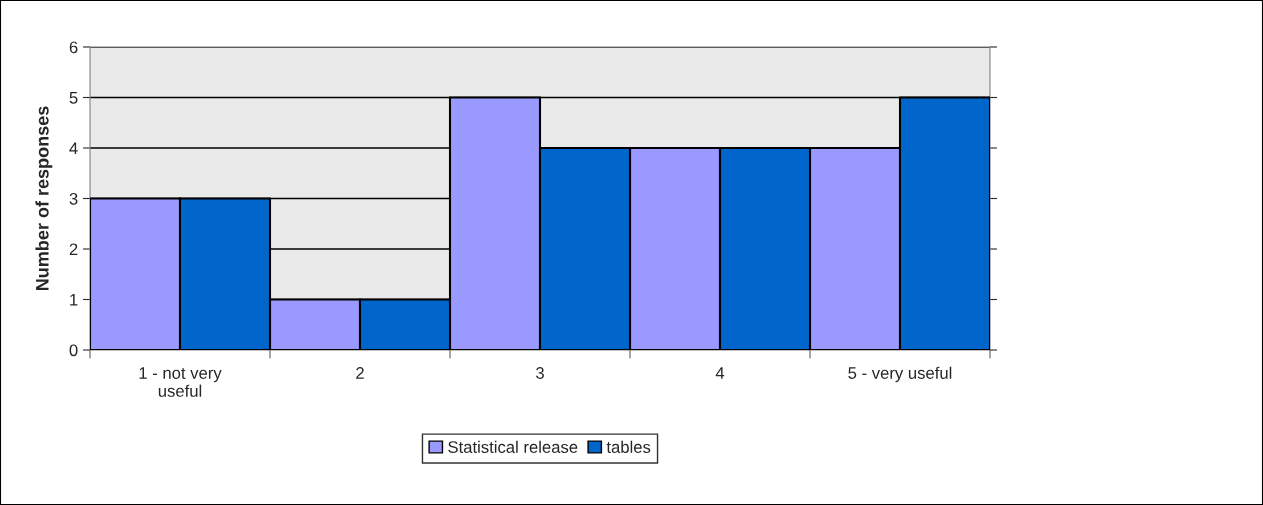 The width and height of the screenshot is (1263, 505). I want to click on x-tick-label: 2, so click(360, 373).